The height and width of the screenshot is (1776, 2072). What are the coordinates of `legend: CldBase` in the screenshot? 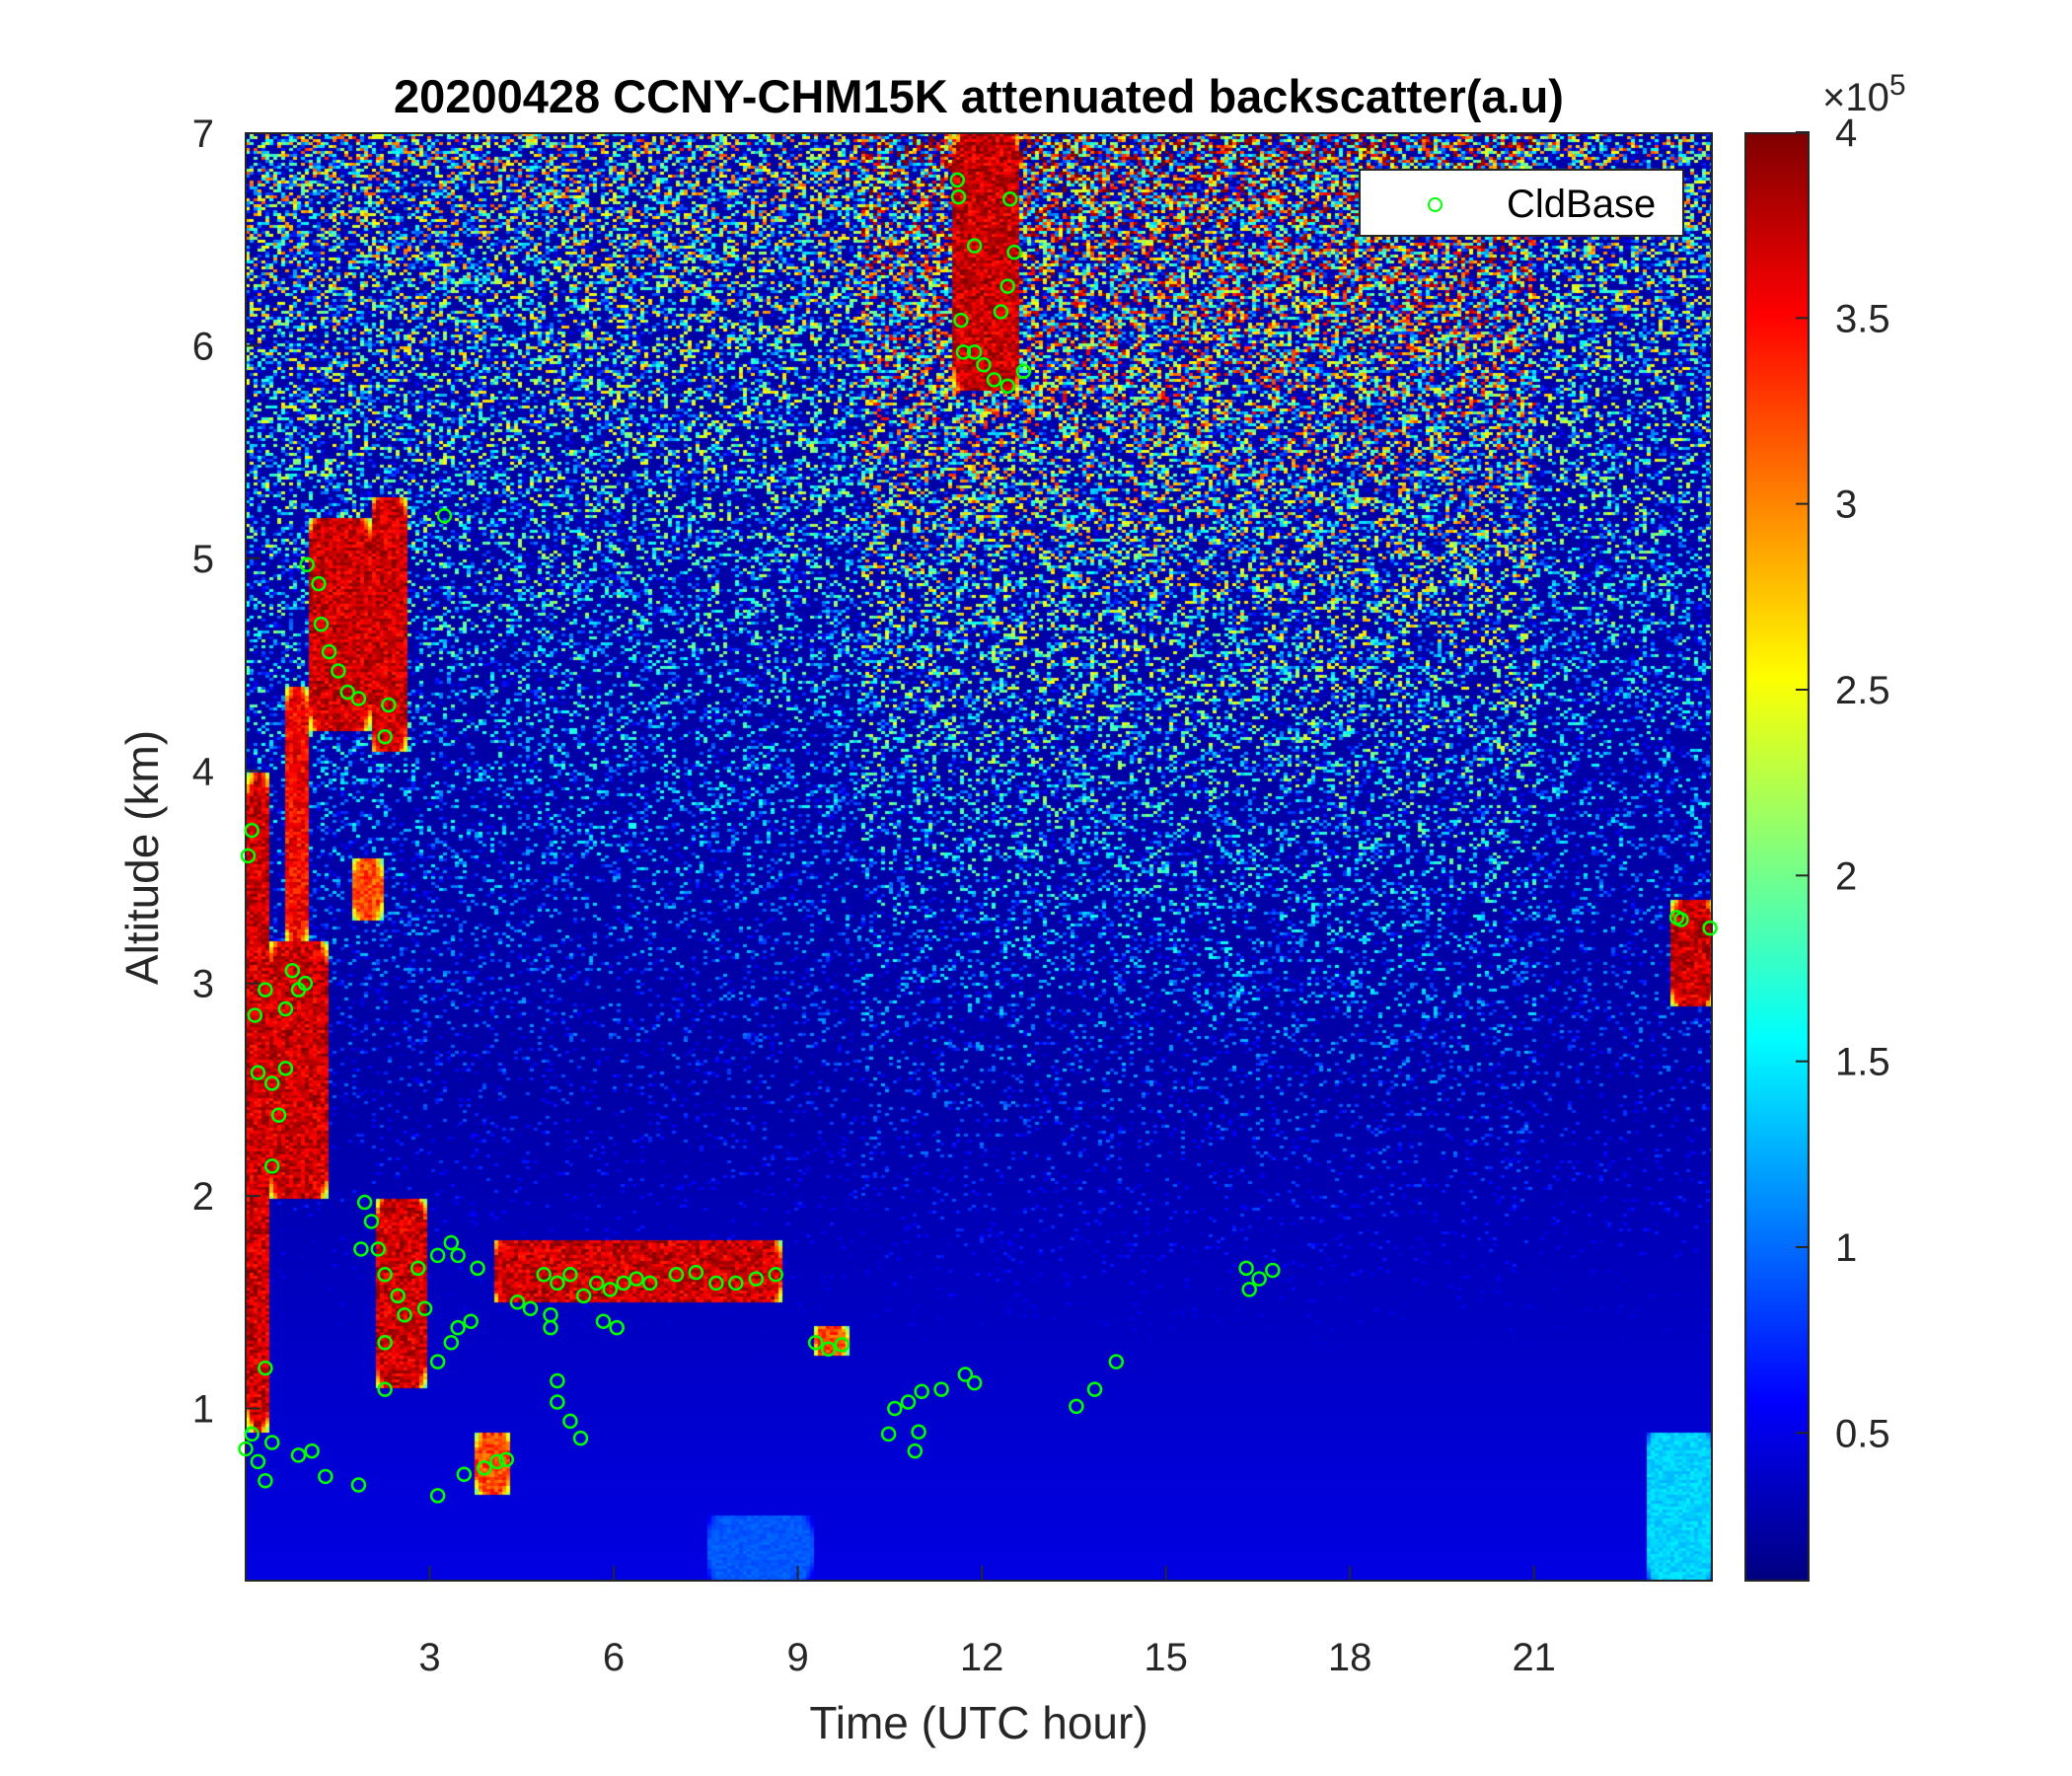 It's located at (1521, 203).